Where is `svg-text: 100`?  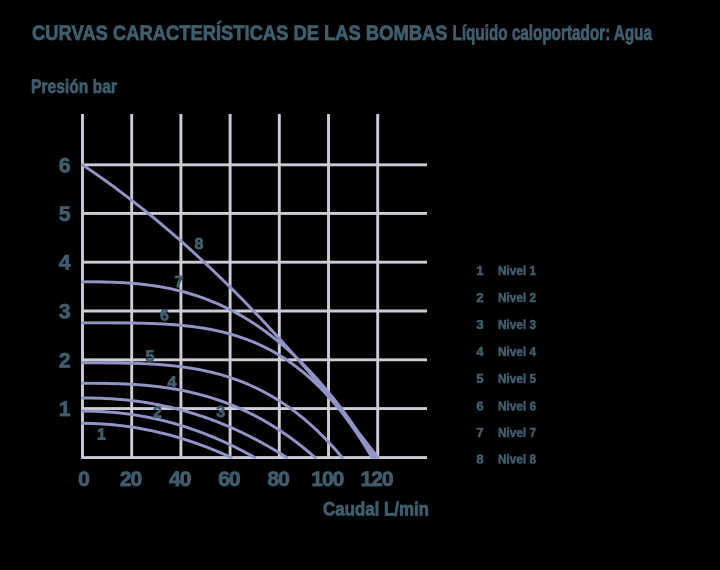 svg-text: 100 is located at coordinates (327, 479).